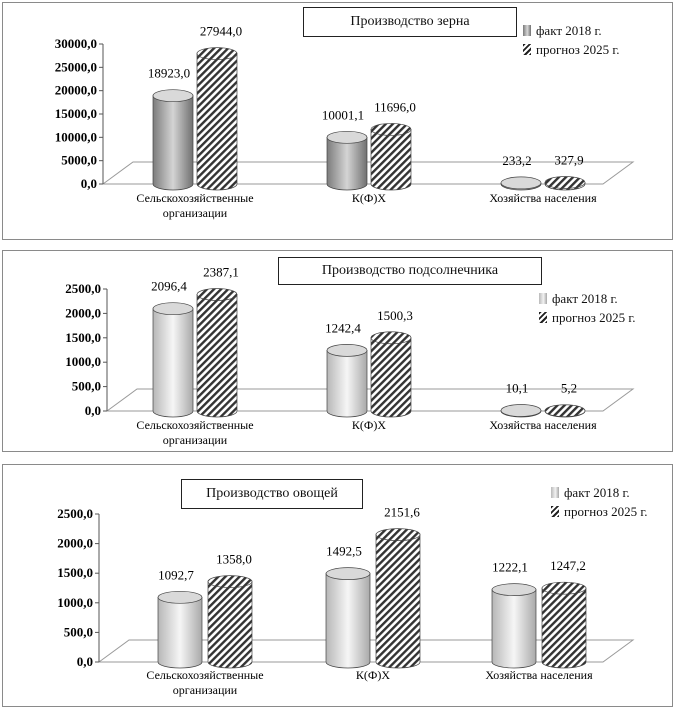 This screenshot has height=708, width=674. Describe the element at coordinates (344, 551) in the screenshot. I see `data-label: 1492,5` at that location.